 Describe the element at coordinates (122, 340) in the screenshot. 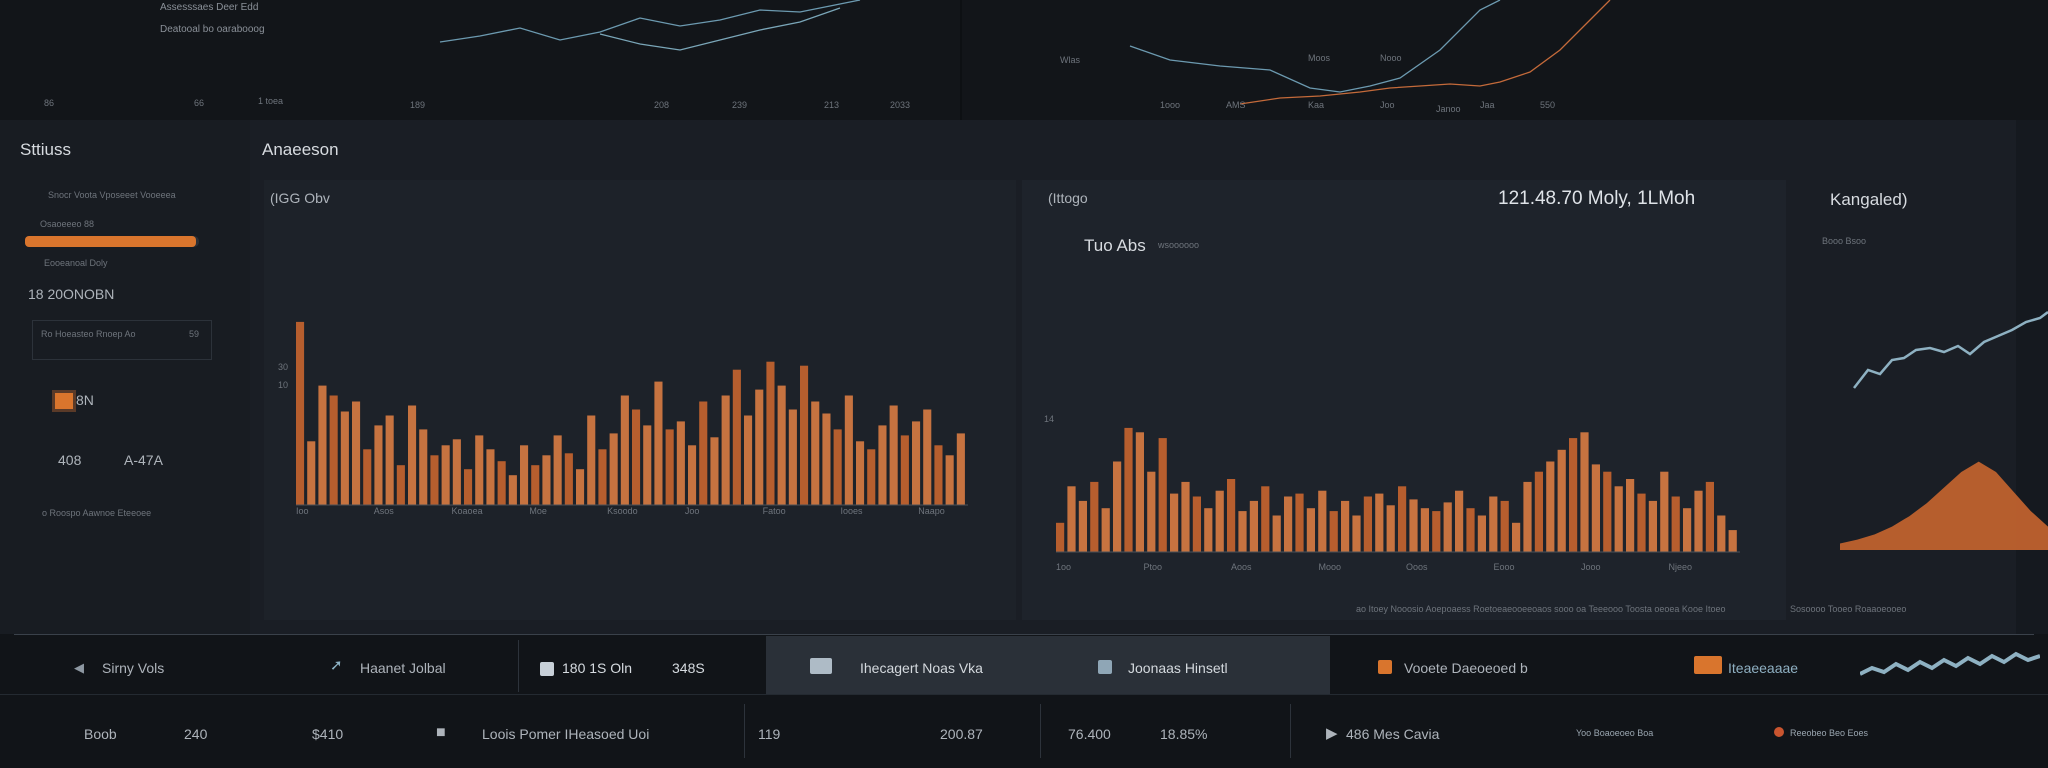

I see `sidebar-subrow-box: Ro Hoeasteo Rnoep Ao 59` at that location.